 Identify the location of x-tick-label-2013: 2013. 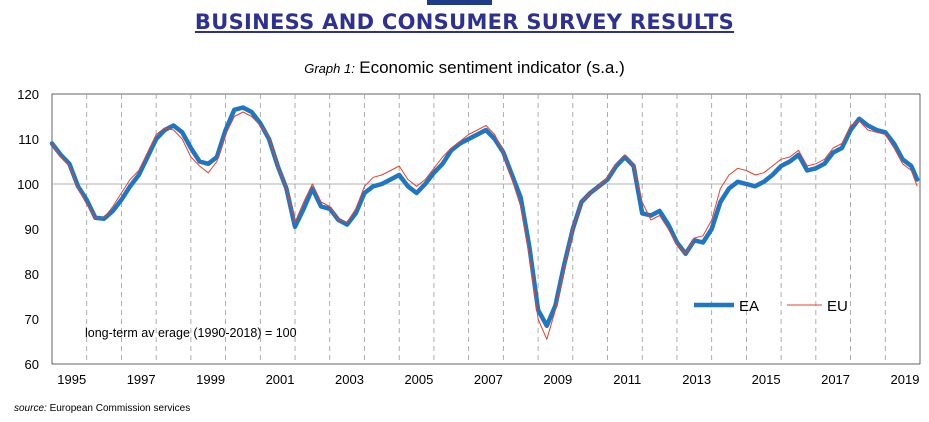
(696, 379).